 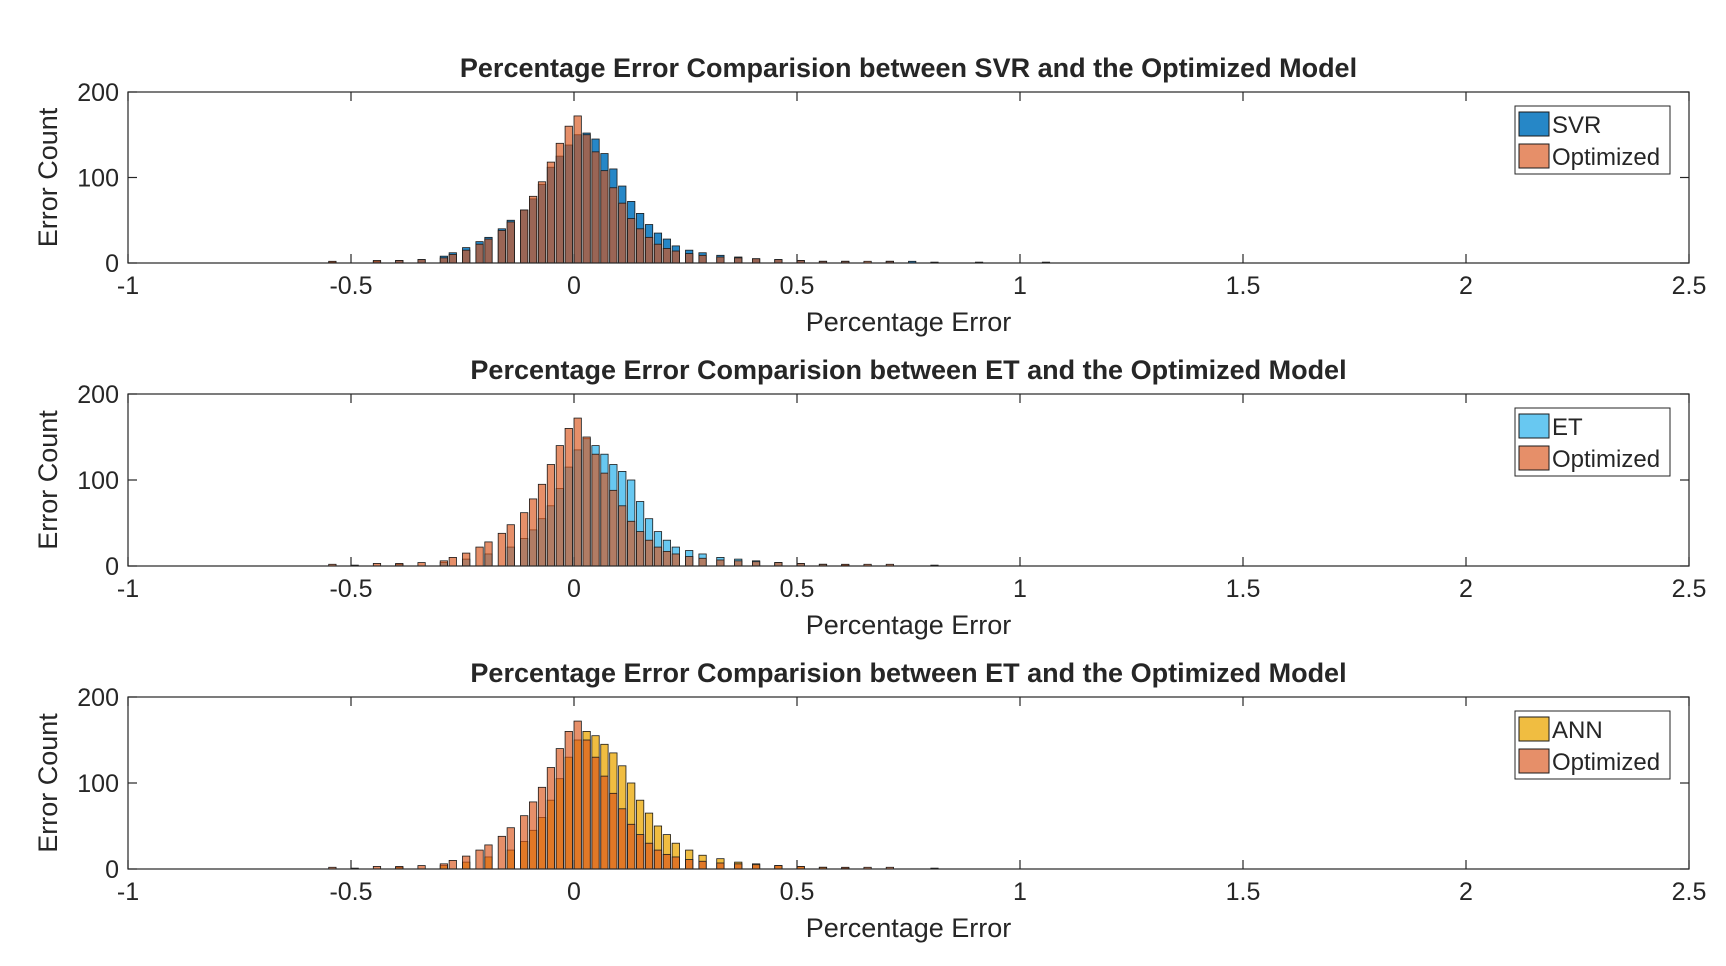 What do you see at coordinates (112, 567) in the screenshot?
I see `y-tick-label: 0` at bounding box center [112, 567].